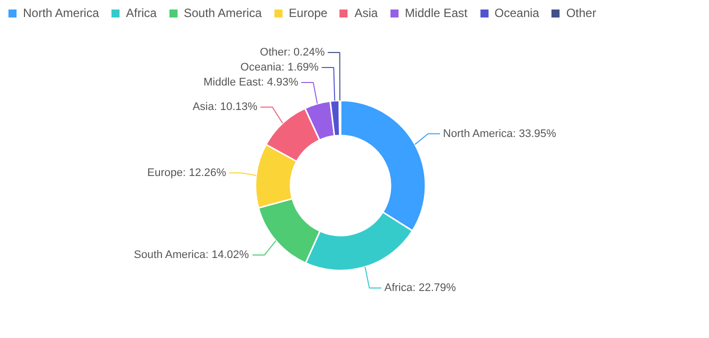 Image resolution: width=709 pixels, height=338 pixels. What do you see at coordinates (192, 255) in the screenshot?
I see `data-label: South America: 14.02%` at bounding box center [192, 255].